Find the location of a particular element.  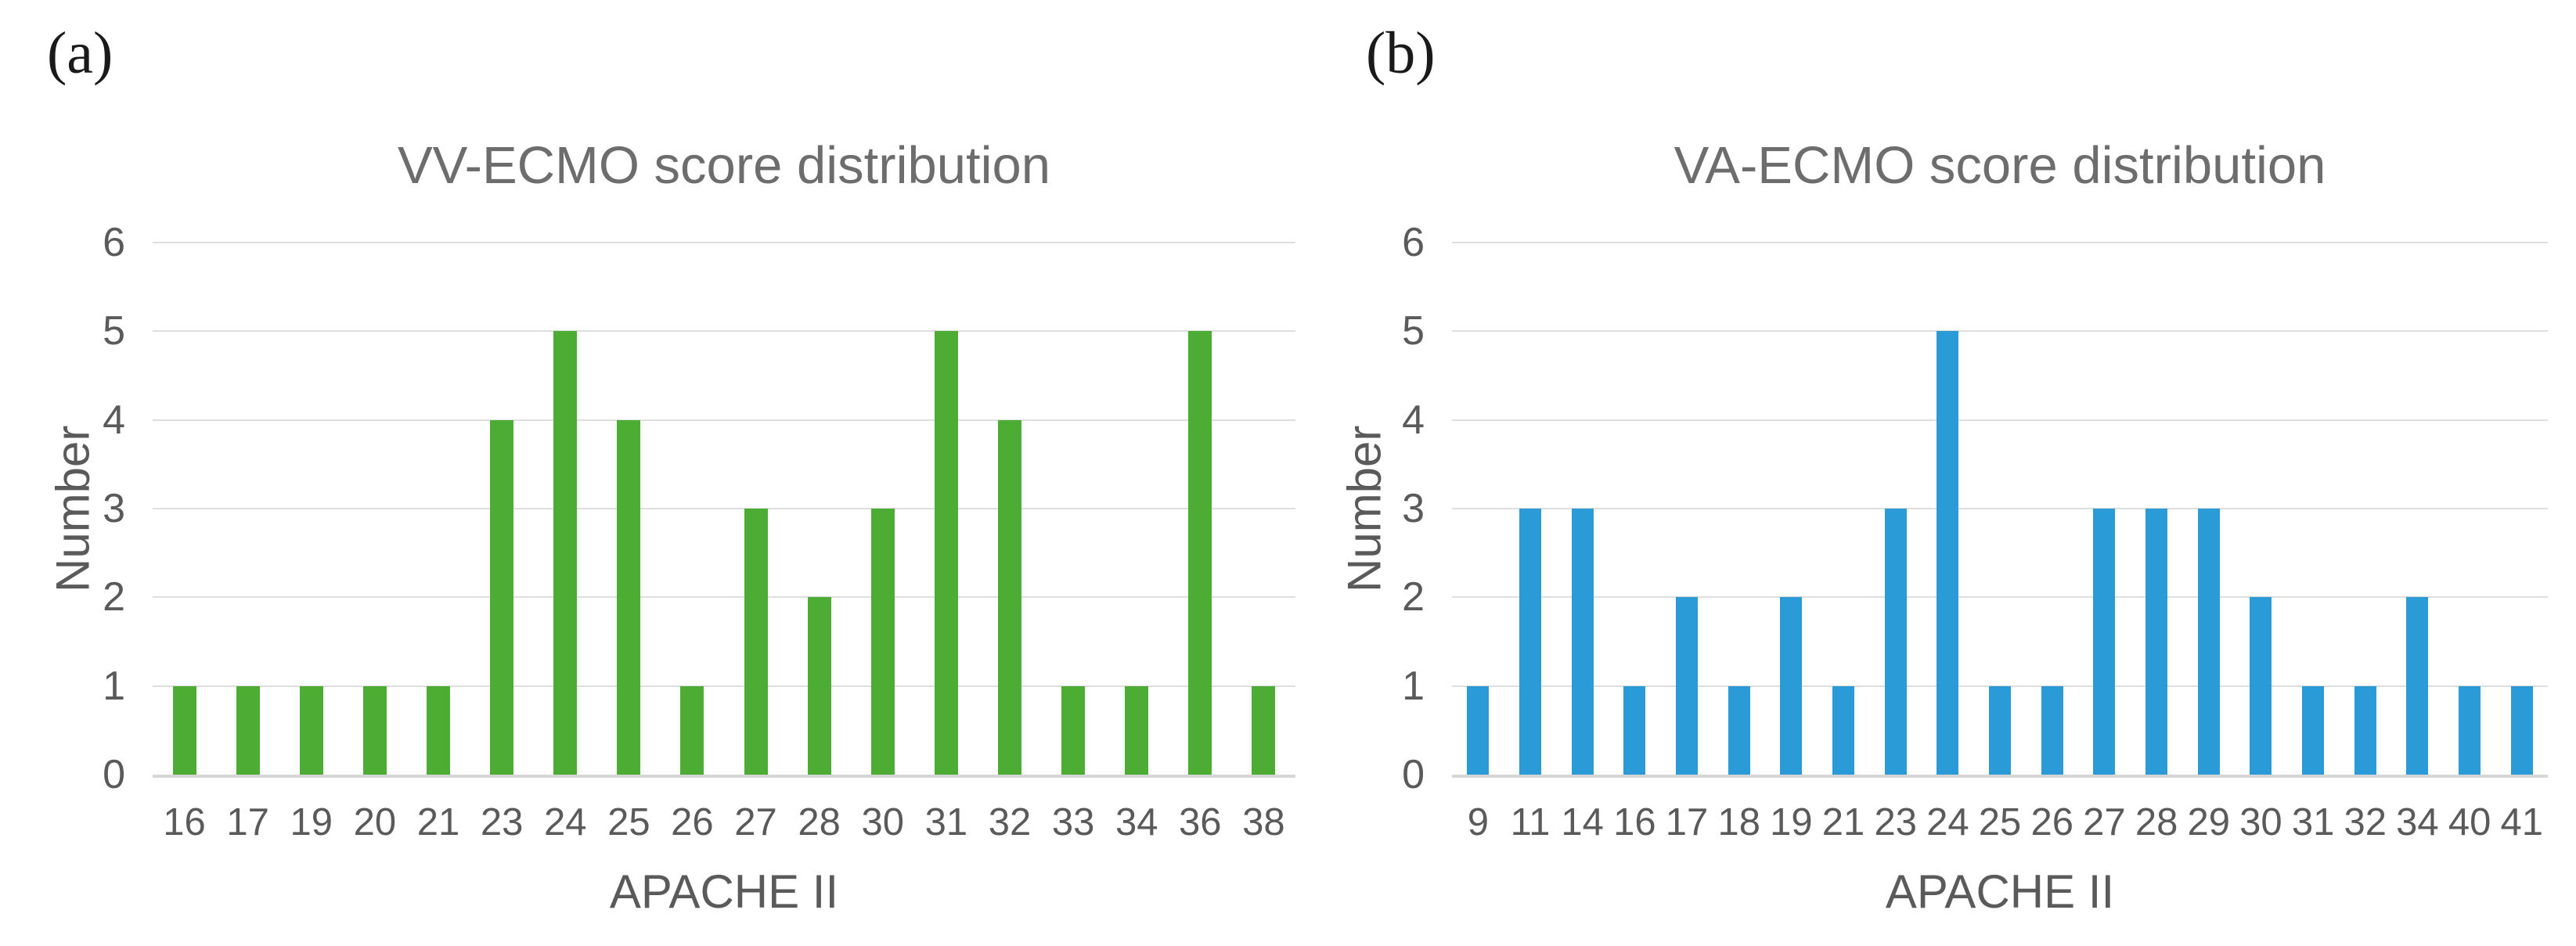

y-axis-ticks: 0 1 2 3 4 5 6 is located at coordinates (92, 508).